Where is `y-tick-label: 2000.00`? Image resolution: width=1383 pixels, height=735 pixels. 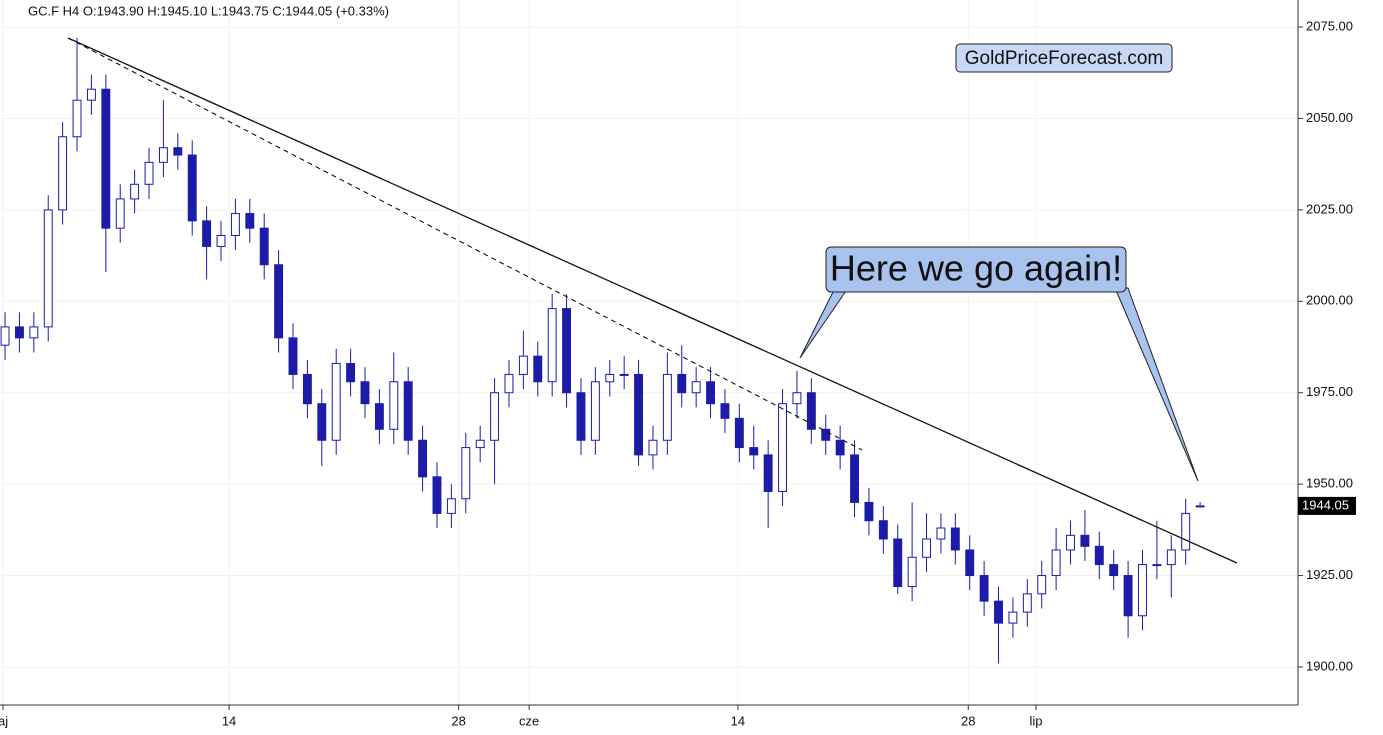 y-tick-label: 2000.00 is located at coordinates (1329, 300).